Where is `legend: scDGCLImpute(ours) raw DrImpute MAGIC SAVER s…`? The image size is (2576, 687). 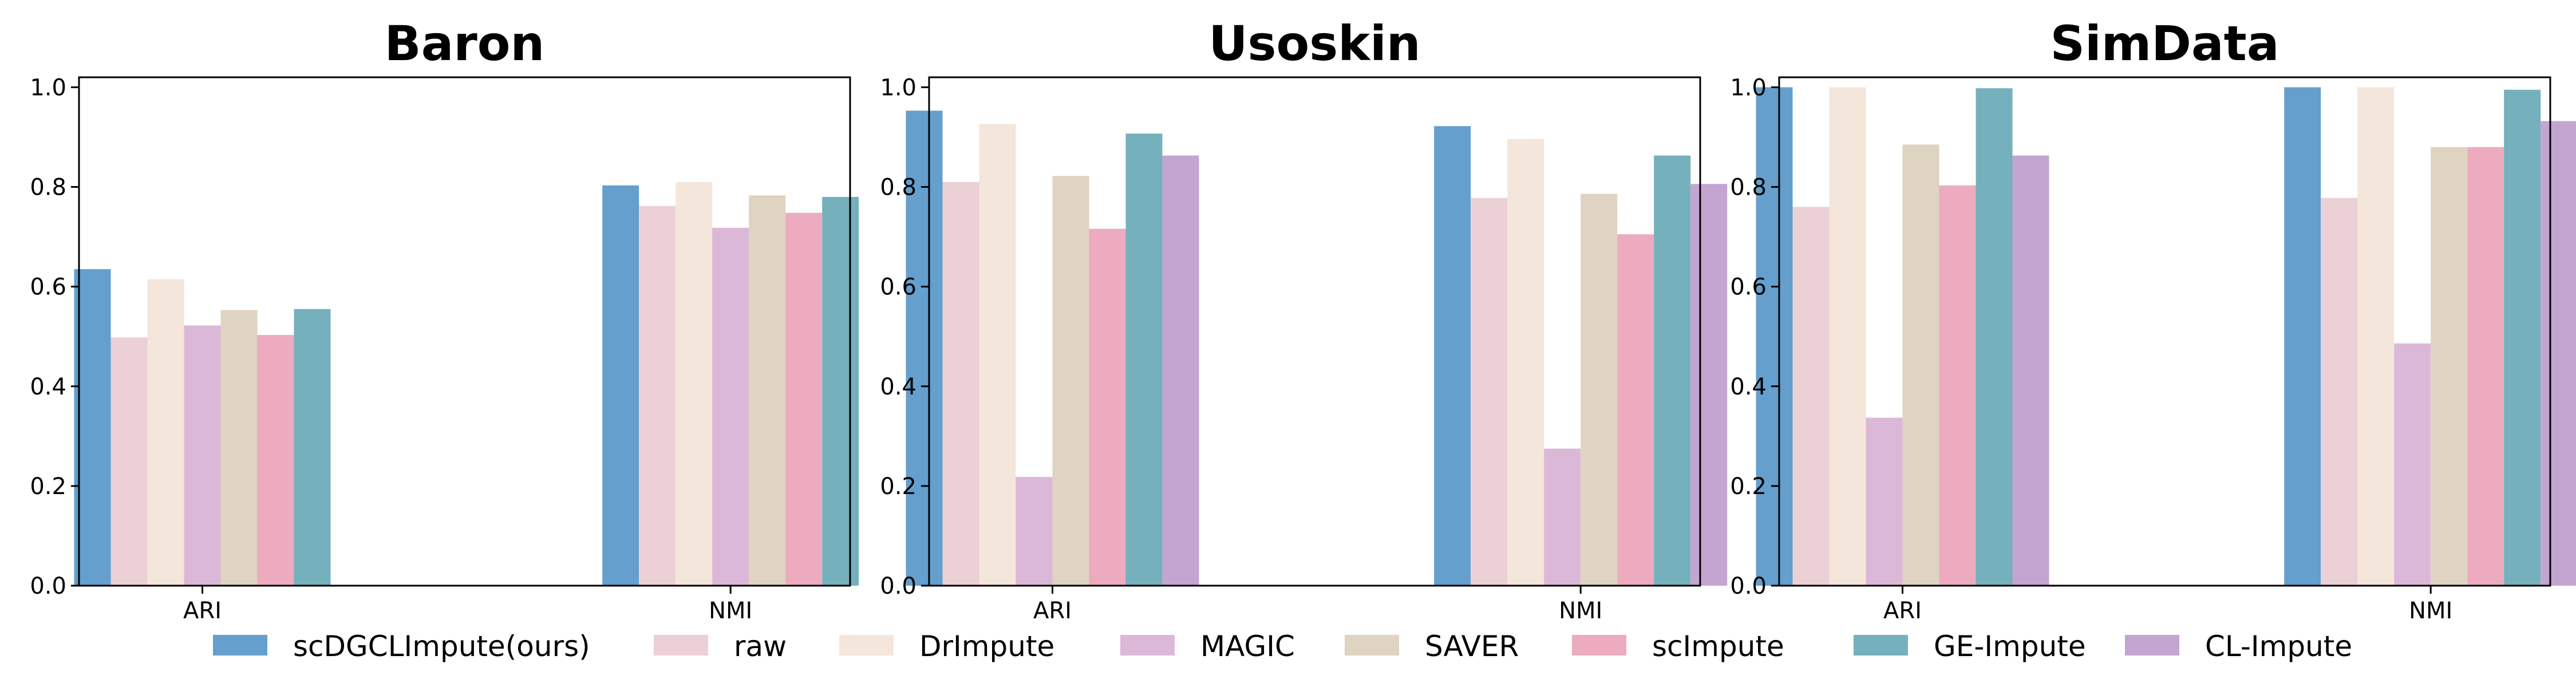
legend: scDGCLImpute(ours) raw DrImpute MAGIC SAVER s… is located at coordinates (1283, 646).